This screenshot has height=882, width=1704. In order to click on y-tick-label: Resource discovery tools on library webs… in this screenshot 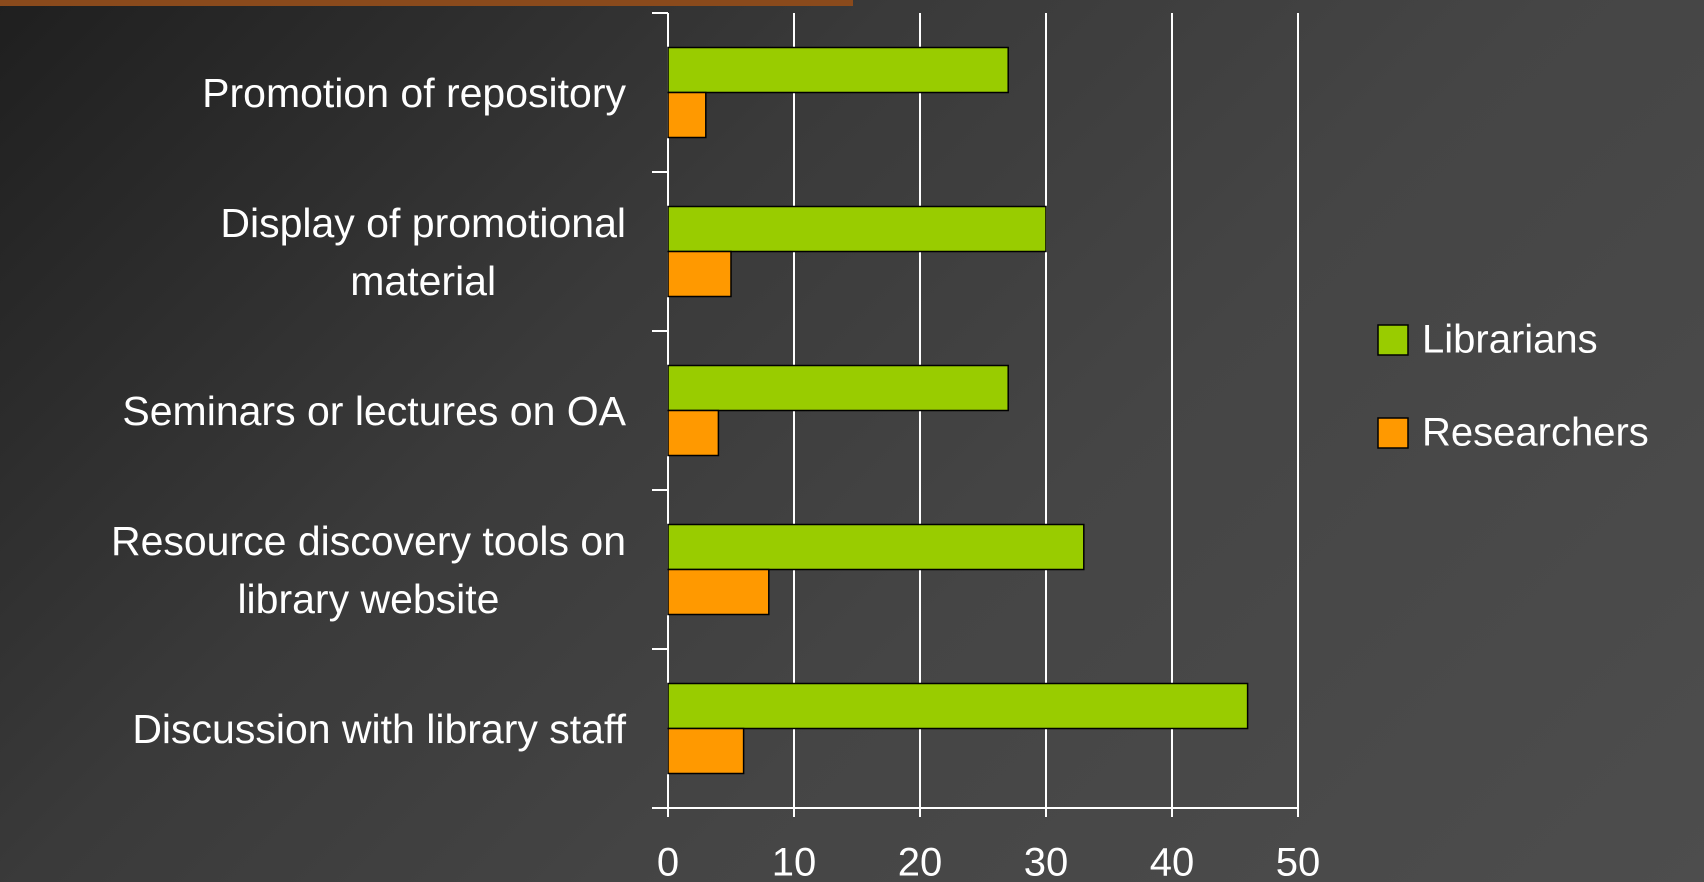, I will do `click(368, 569)`.